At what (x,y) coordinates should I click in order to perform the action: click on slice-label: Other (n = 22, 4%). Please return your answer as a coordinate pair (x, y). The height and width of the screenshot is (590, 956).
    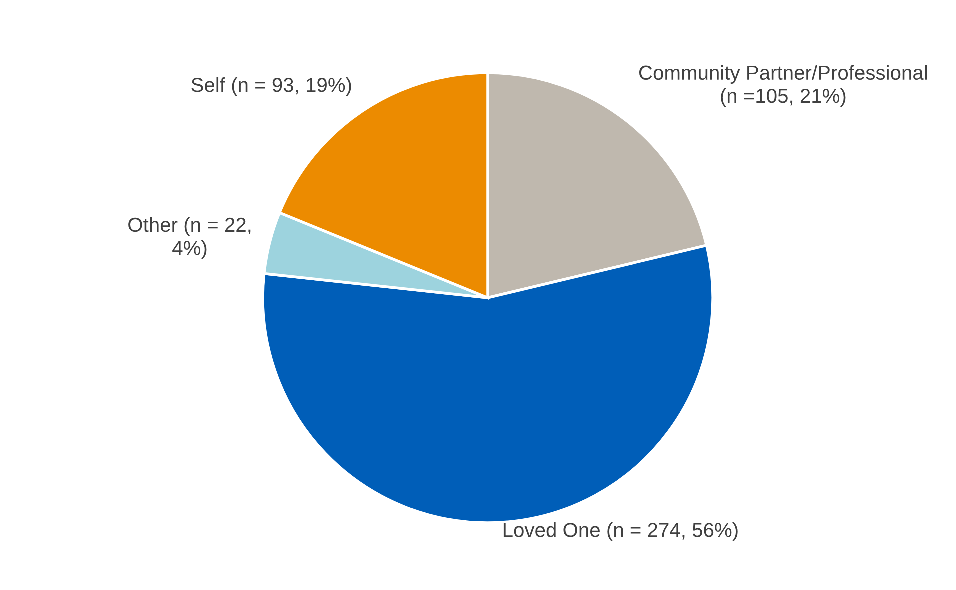
    Looking at the image, I should click on (189, 238).